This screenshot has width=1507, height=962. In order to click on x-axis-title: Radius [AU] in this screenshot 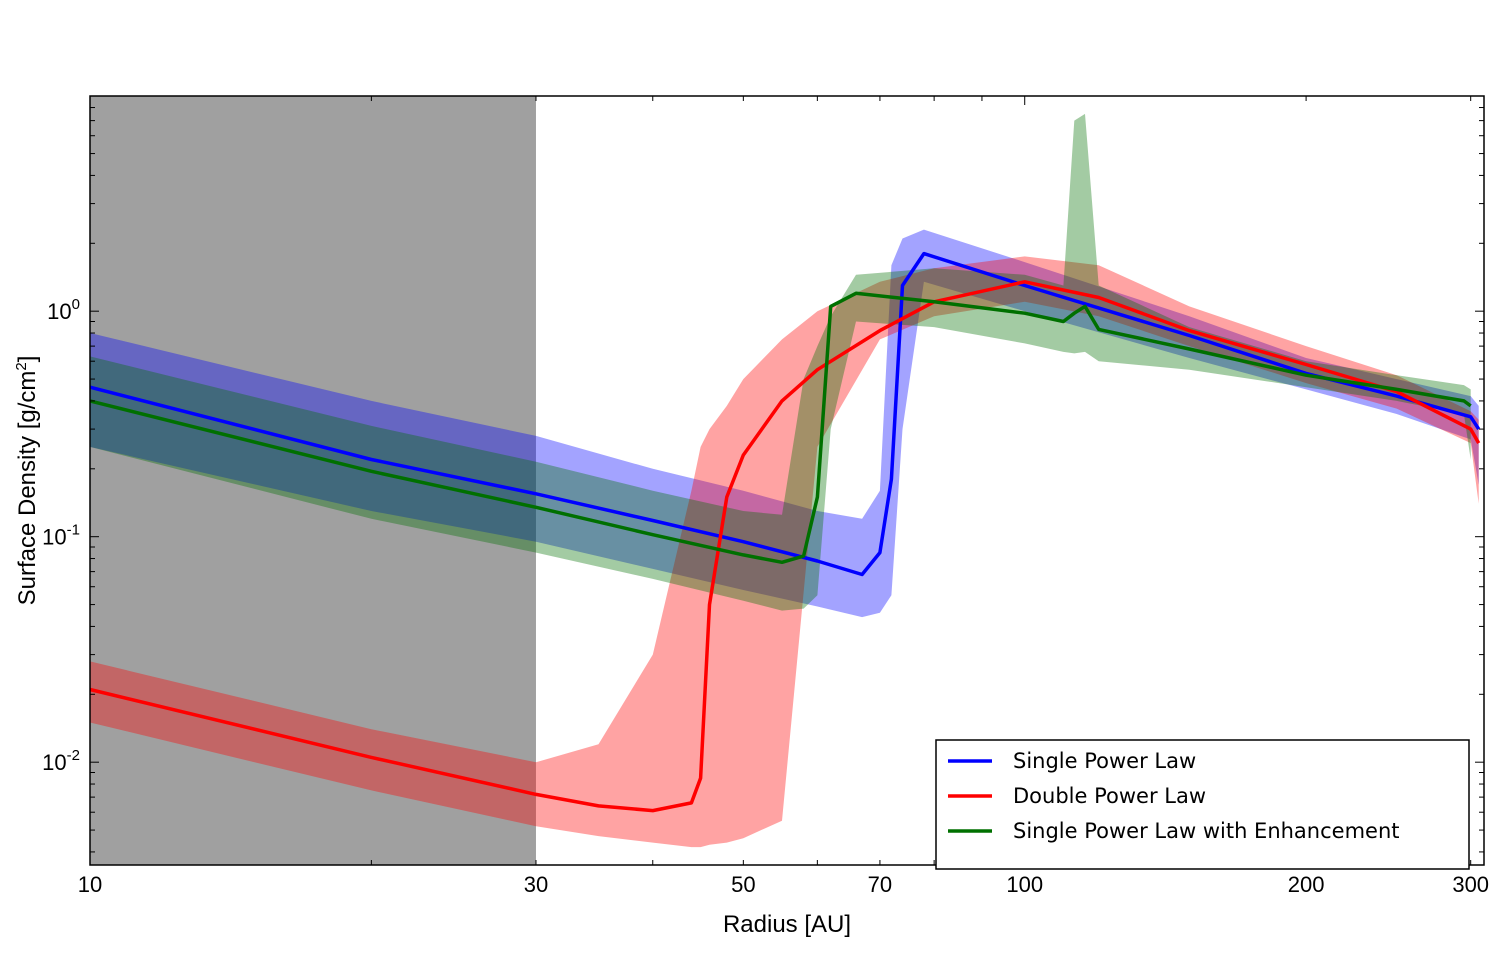, I will do `click(787, 924)`.